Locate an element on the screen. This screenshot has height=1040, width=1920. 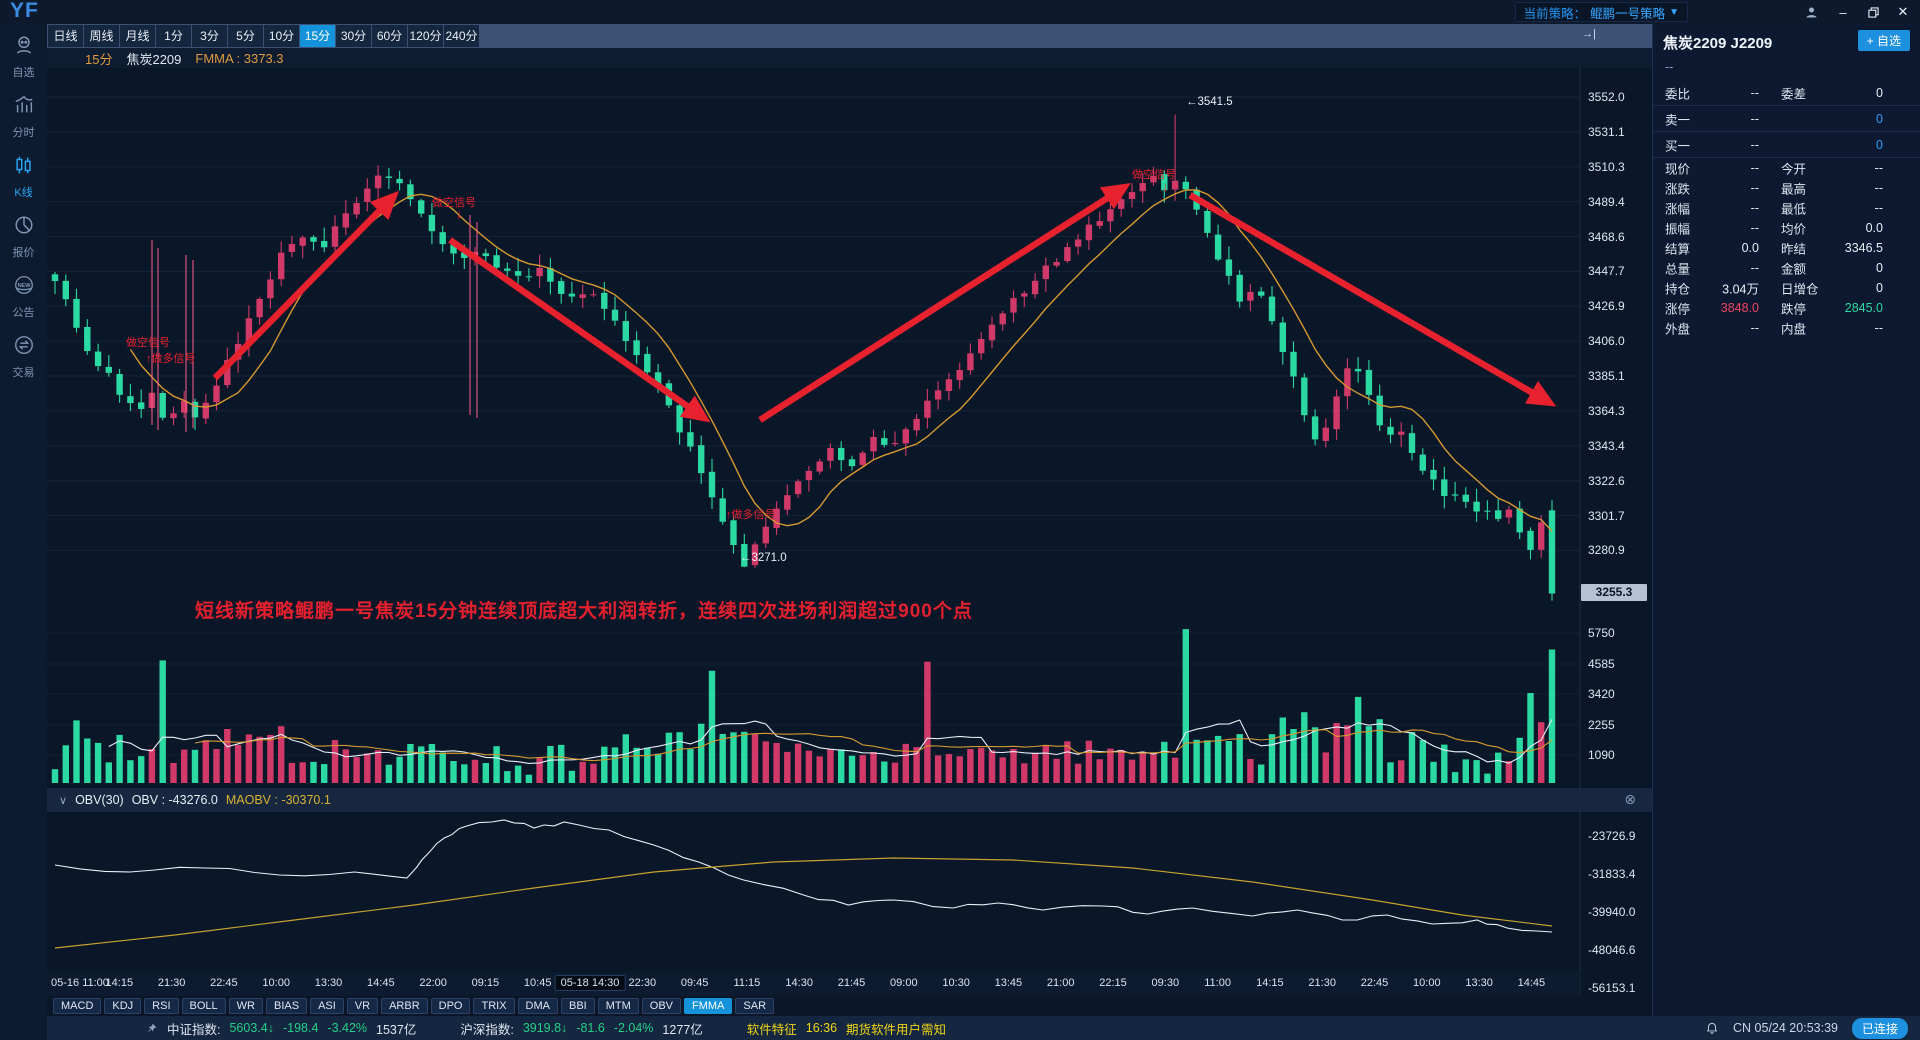
indicator-tab-BBI: BBI is located at coordinates (578, 1006).